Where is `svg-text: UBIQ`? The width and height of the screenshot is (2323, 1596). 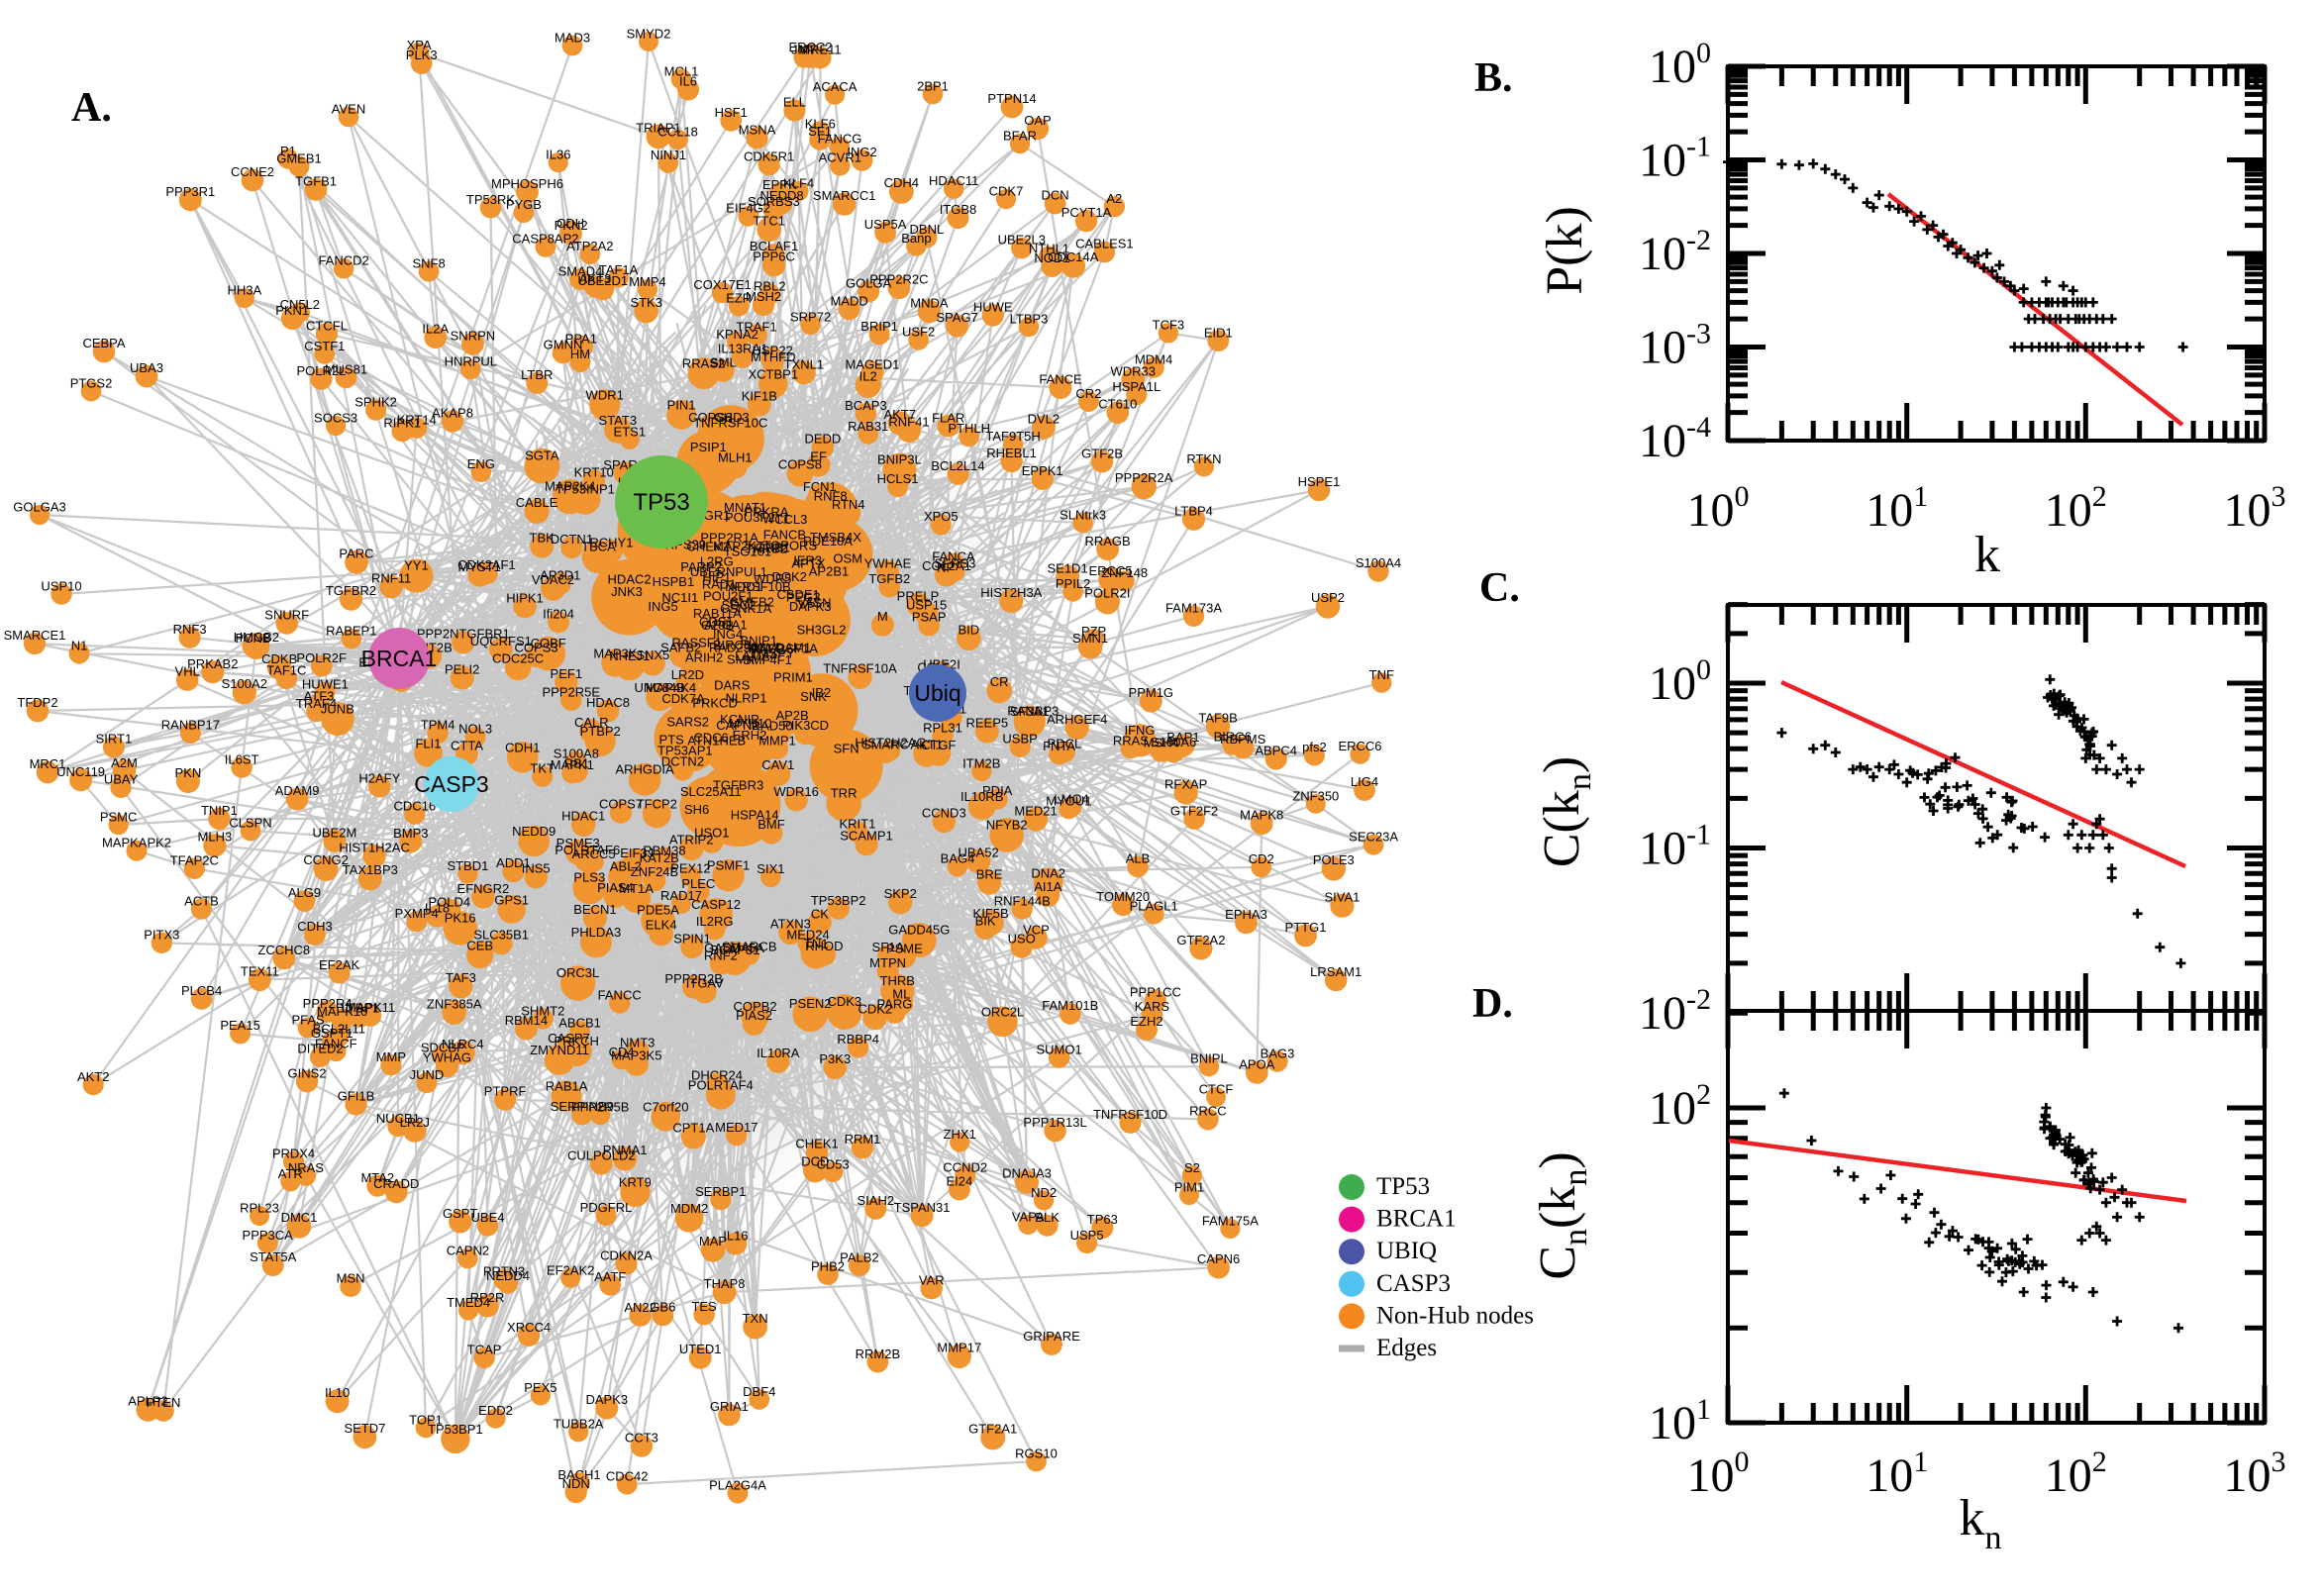 svg-text: UBIQ is located at coordinates (1406, 1251).